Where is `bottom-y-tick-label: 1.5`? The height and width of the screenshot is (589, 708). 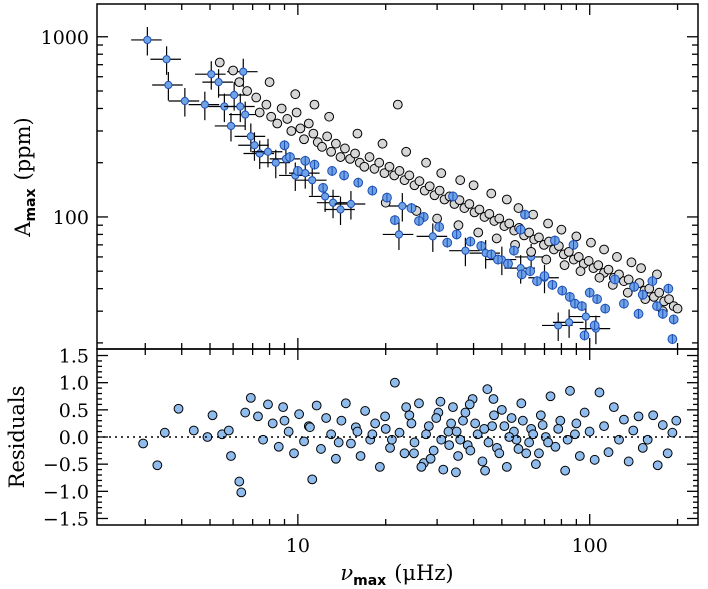
bottom-y-tick-label: 1.5 is located at coordinates (74, 357).